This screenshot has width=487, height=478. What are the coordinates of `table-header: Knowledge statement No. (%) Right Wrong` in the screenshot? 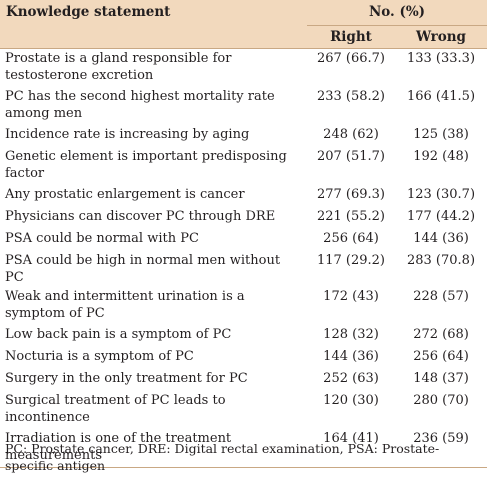 It's located at (243, 24).